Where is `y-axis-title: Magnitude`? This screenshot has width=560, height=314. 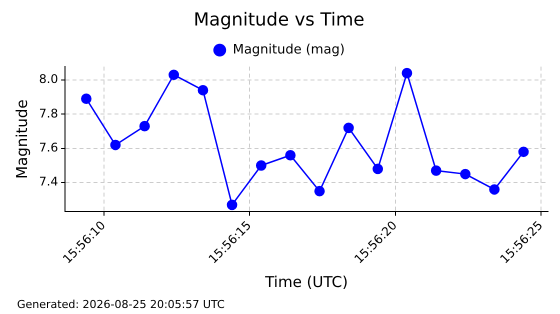
y-axis-title: Magnitude is located at coordinates (21, 139).